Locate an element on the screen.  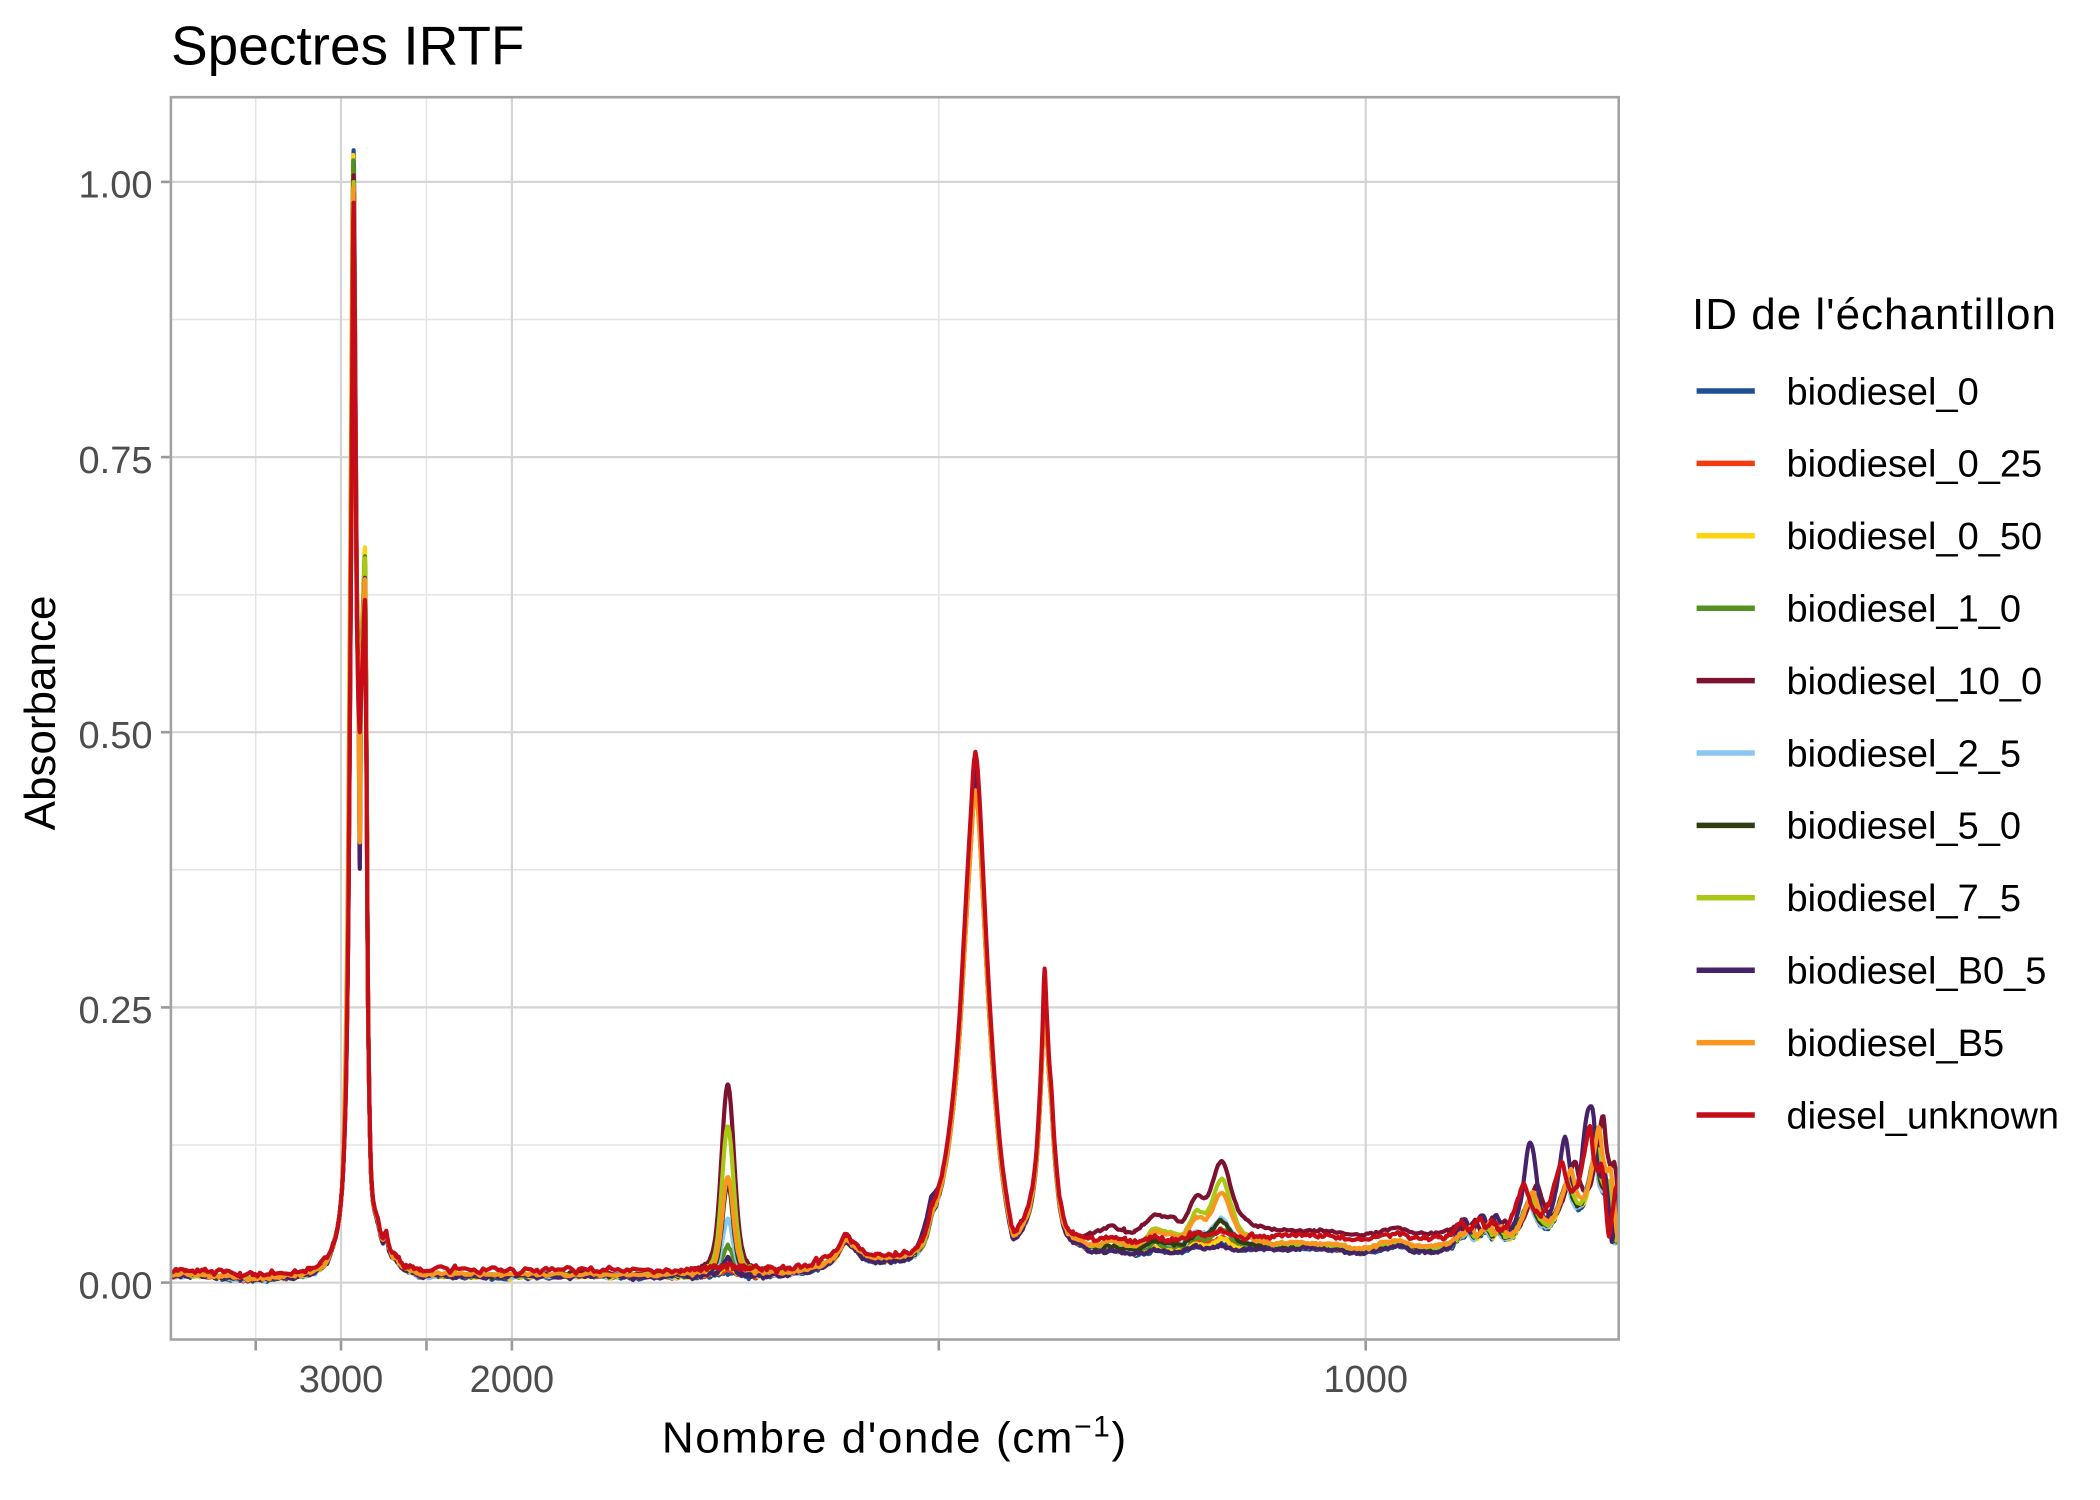
svg-text: 3000 is located at coordinates (341, 1380).